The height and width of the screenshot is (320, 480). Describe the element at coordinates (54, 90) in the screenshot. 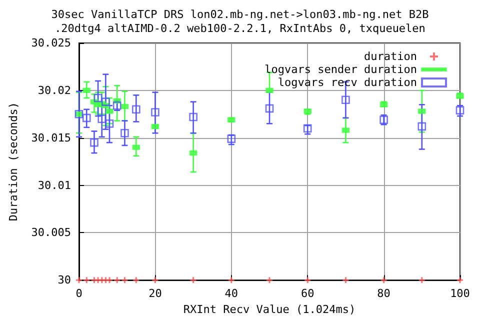

I see `y-tick-label: 30.02` at that location.